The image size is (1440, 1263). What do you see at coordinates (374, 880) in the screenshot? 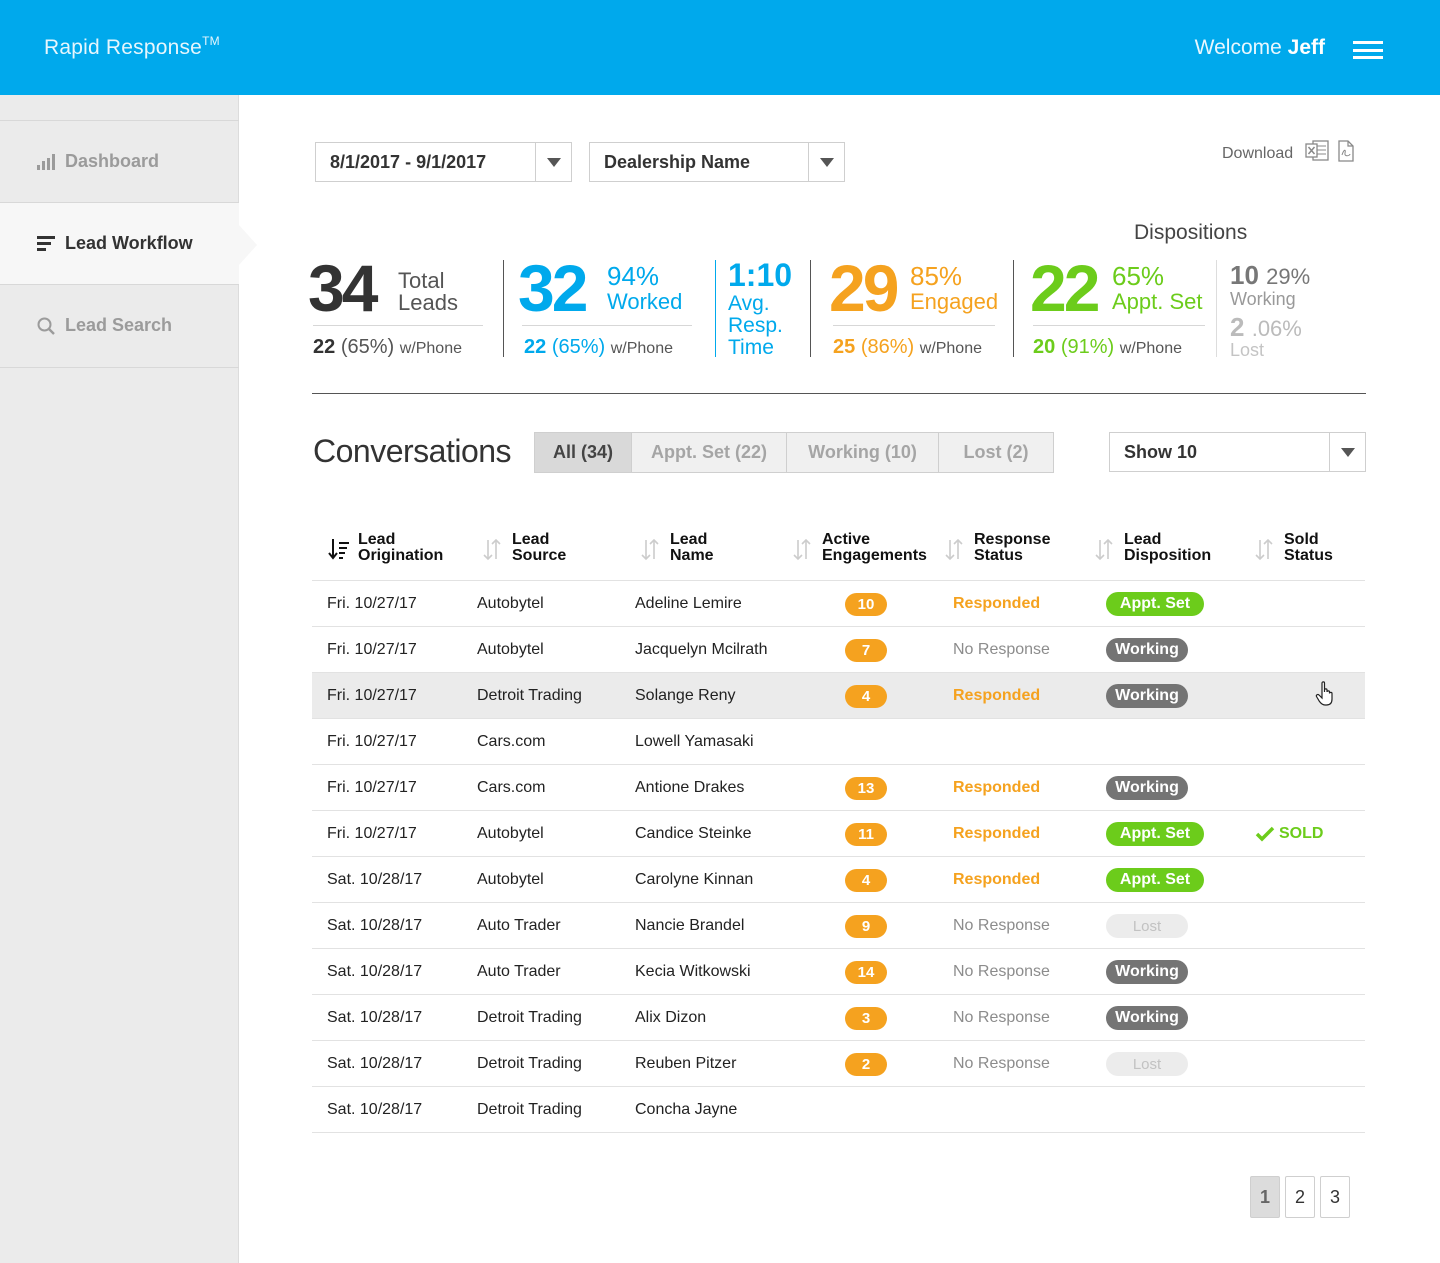
I see `cell-date: Sat. 10/28/17` at bounding box center [374, 880].